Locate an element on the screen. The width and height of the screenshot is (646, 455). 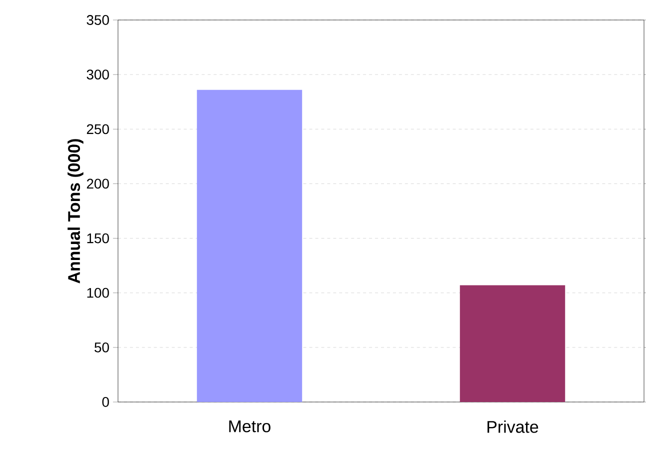
y-tick-label: 200 is located at coordinates (97, 183).